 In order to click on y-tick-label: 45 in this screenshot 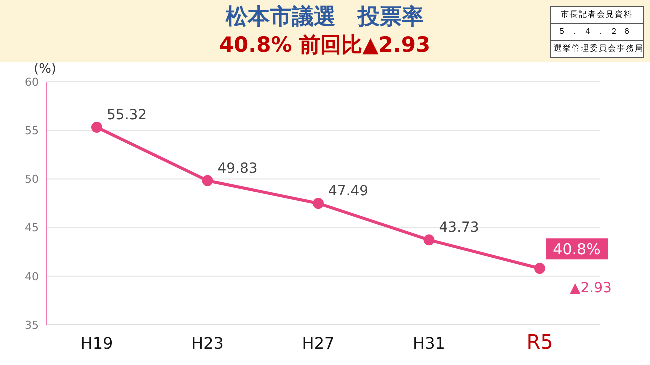, I will do `click(32, 228)`.